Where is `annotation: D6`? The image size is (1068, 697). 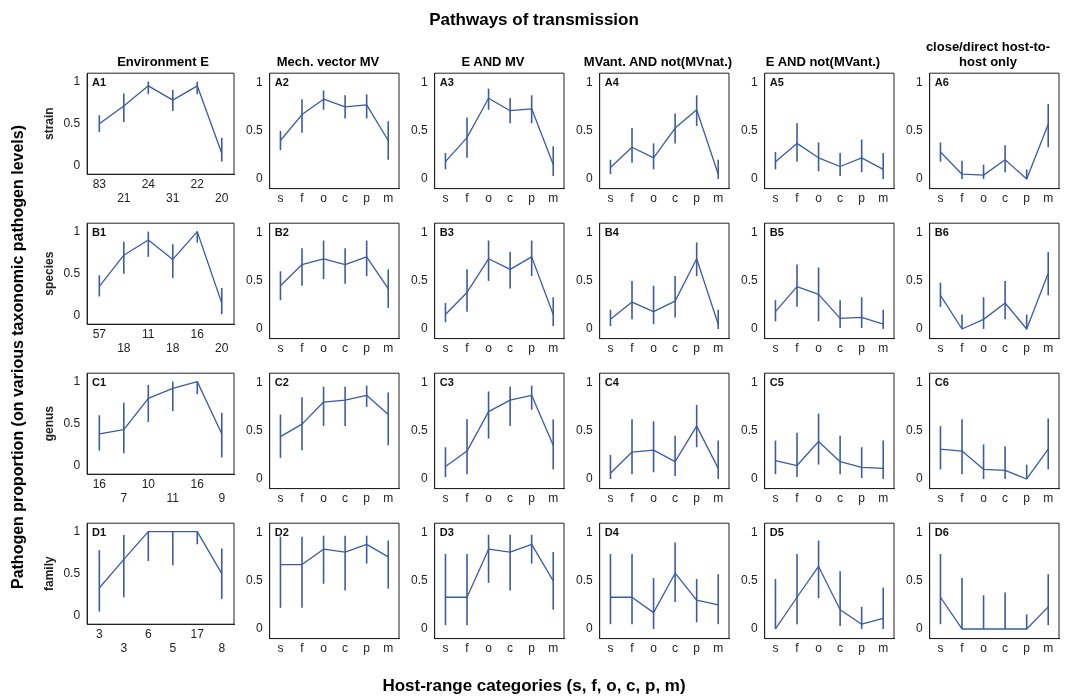
annotation: D6 is located at coordinates (941, 531).